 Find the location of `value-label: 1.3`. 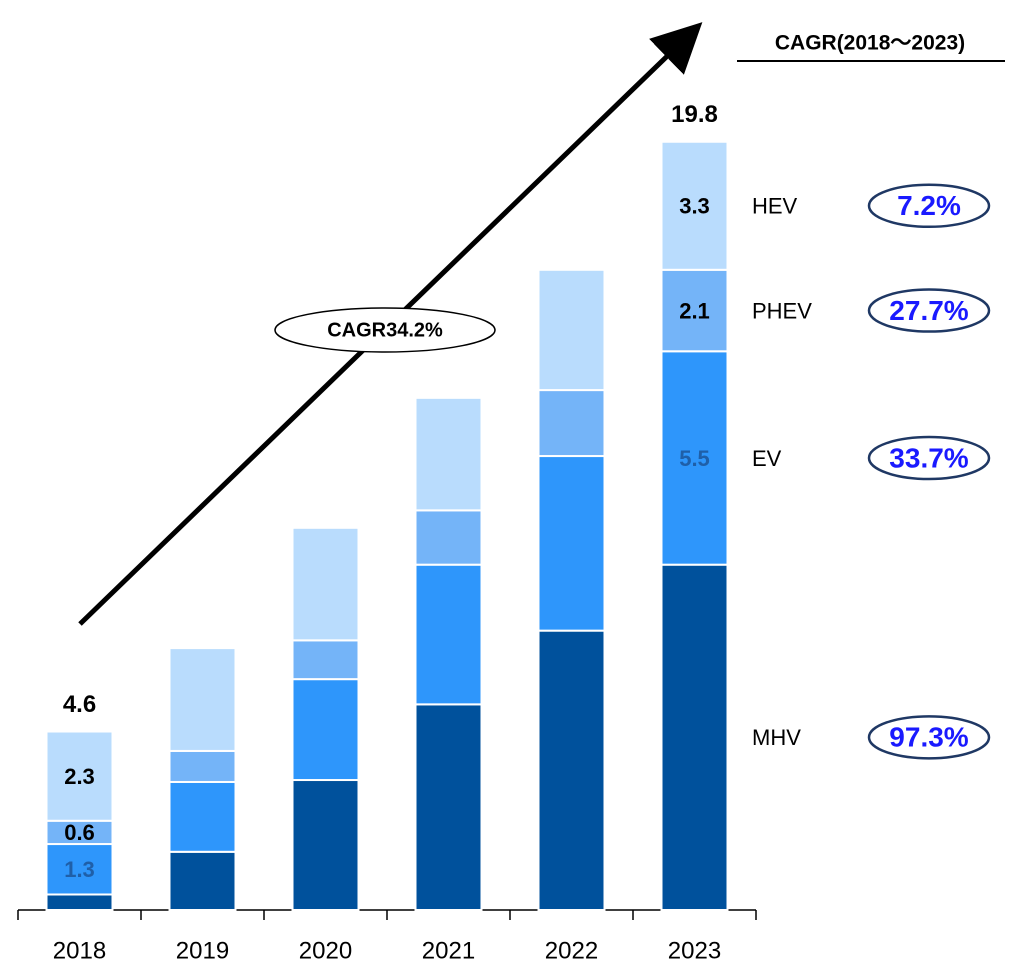

value-label: 1.3 is located at coordinates (79, 869).